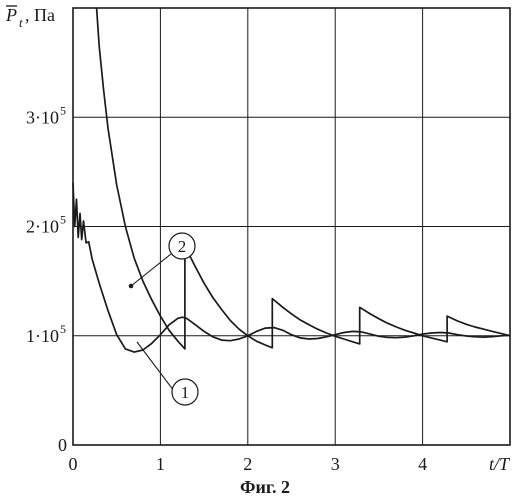  What do you see at coordinates (73, 464) in the screenshot?
I see `x-tick-label: 0` at bounding box center [73, 464].